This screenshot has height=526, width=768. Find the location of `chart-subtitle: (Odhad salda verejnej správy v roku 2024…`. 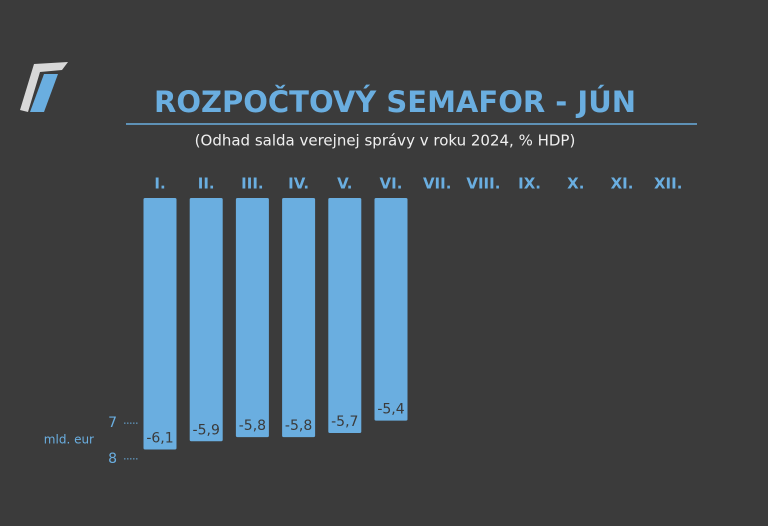

chart-subtitle: (Odhad salda verejnej správy v roku 2024… is located at coordinates (385, 141).